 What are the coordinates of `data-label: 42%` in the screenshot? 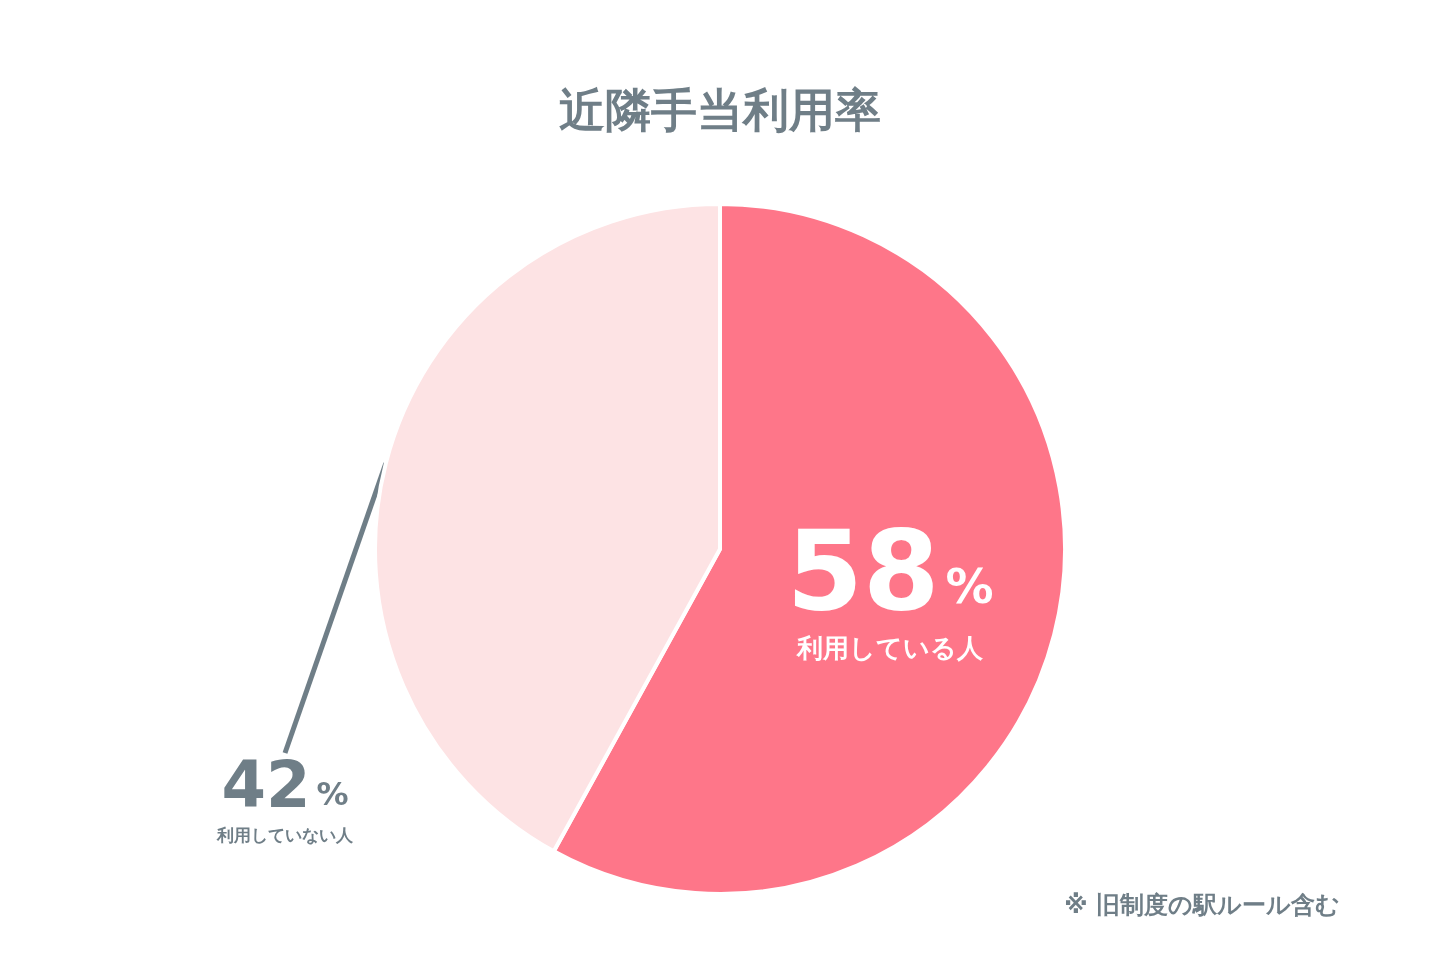 It's located at (285, 785).